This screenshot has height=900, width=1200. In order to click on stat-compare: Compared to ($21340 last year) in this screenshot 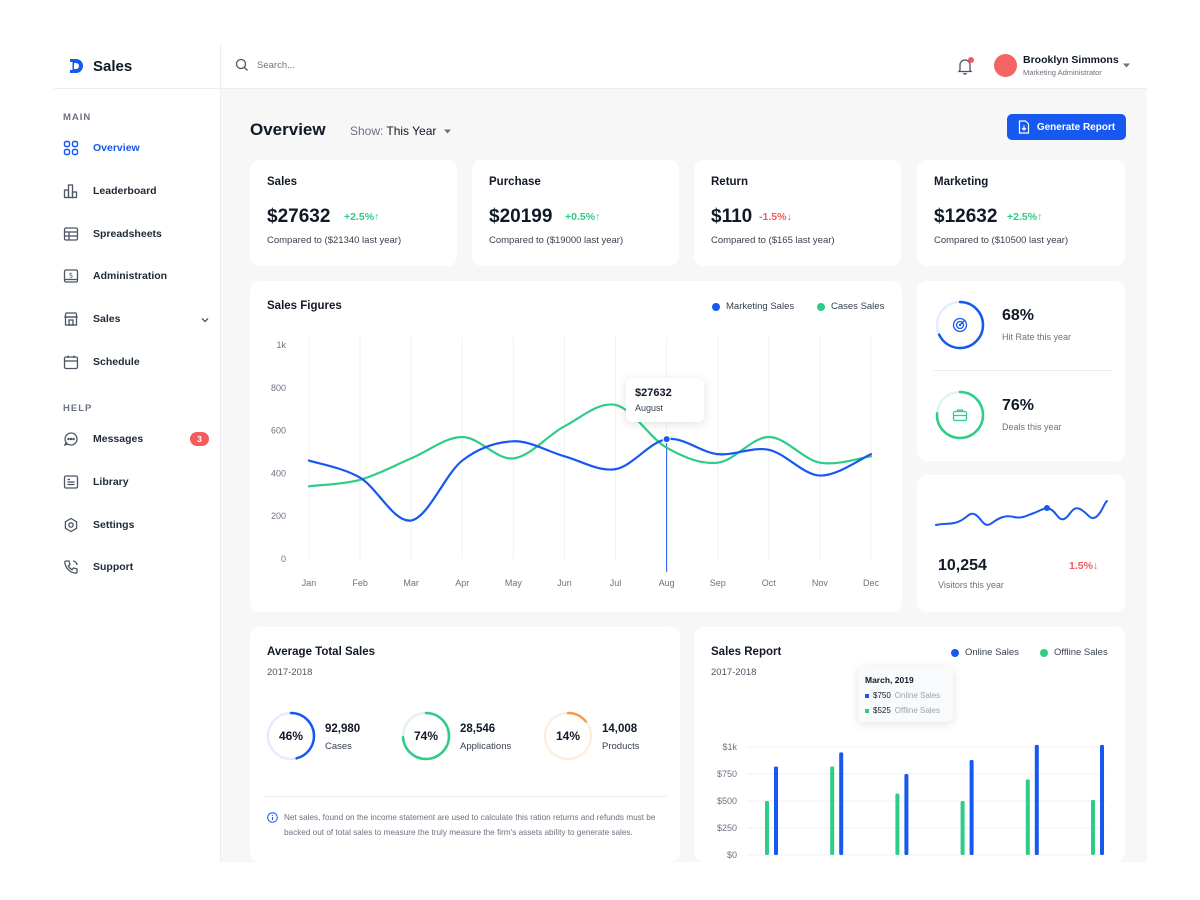, I will do `click(334, 240)`.